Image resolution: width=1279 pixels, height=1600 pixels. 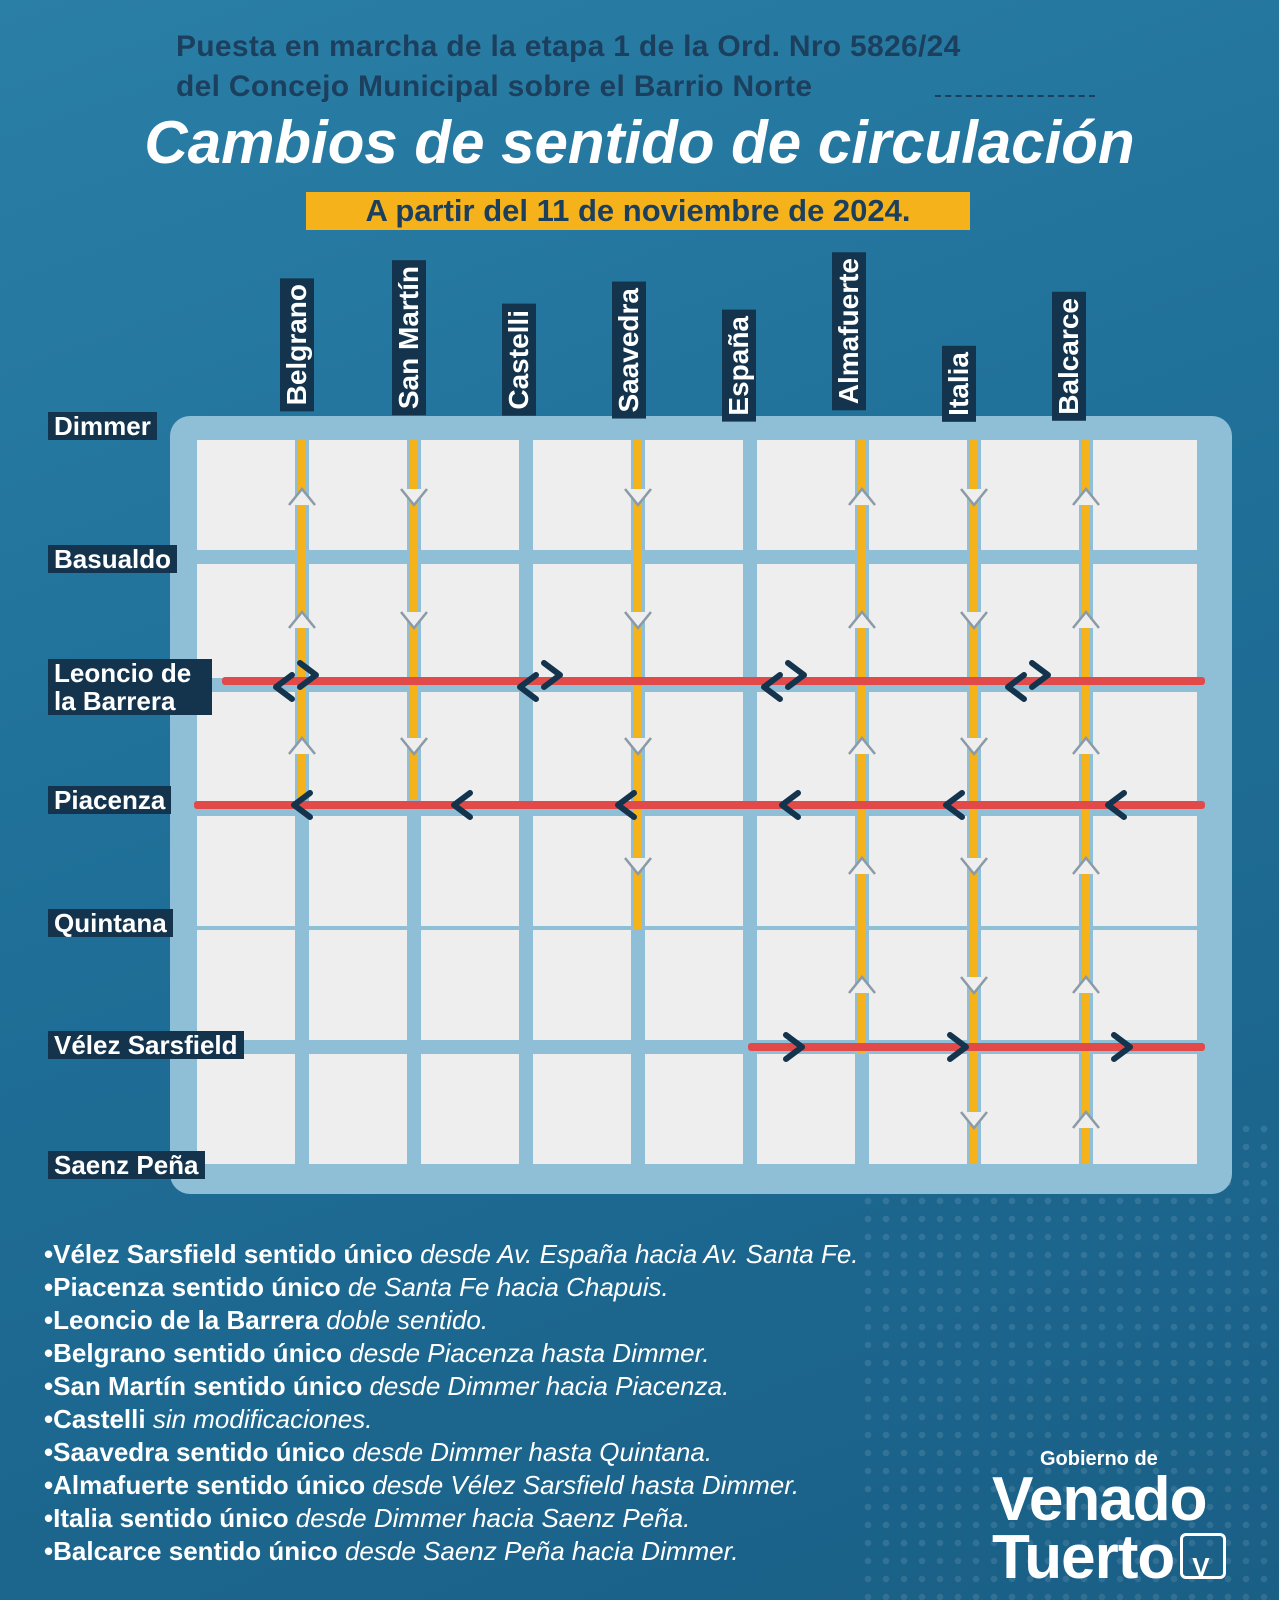 I want to click on logo-small-text: Gobierno de, so click(x=1099, y=1459).